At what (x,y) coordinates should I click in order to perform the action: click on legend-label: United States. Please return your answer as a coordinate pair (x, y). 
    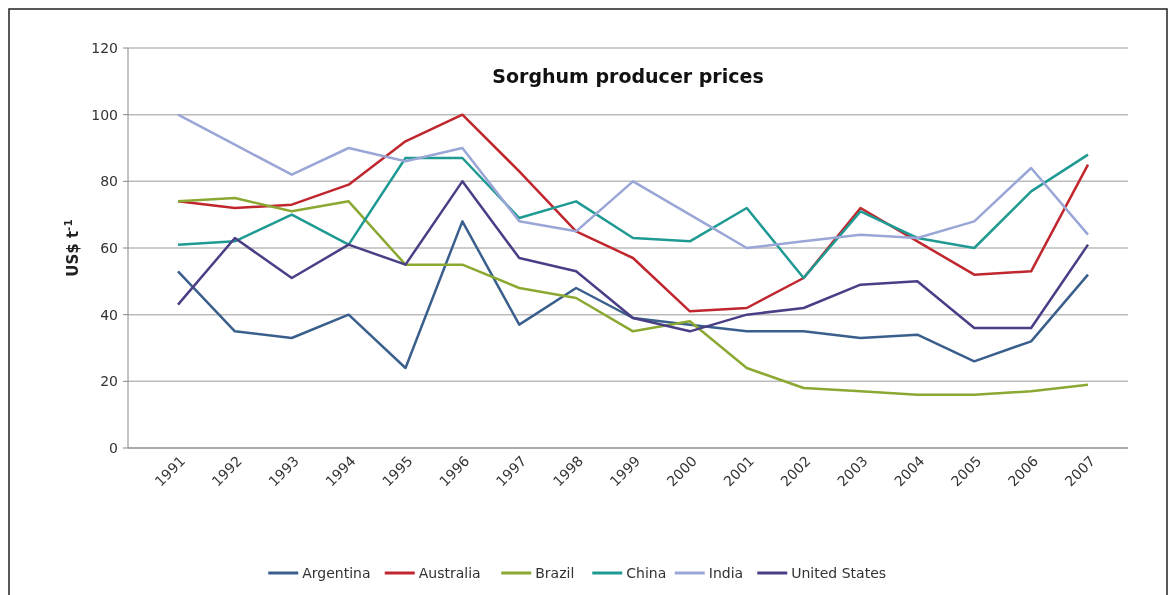
    Looking at the image, I should click on (839, 572).